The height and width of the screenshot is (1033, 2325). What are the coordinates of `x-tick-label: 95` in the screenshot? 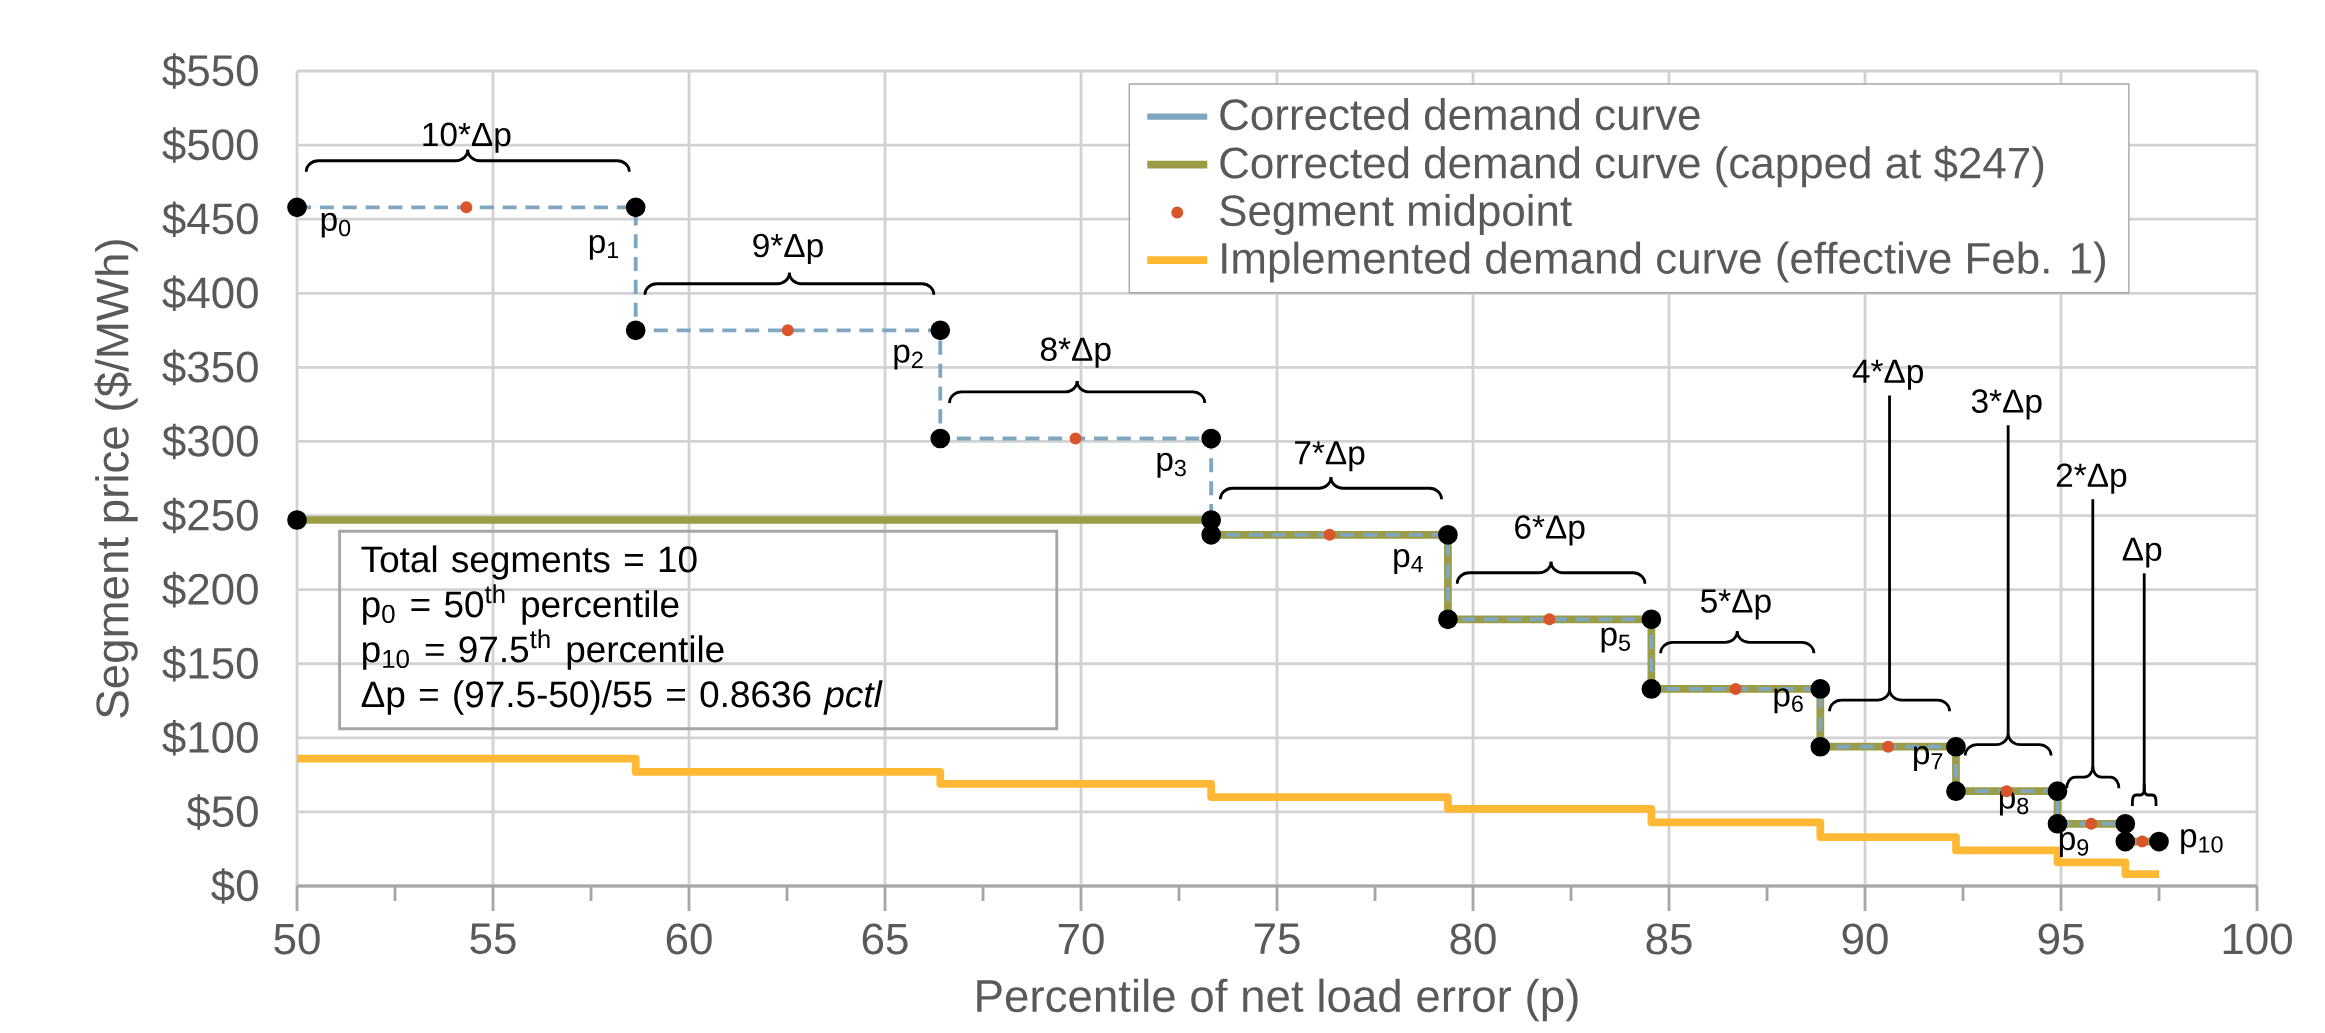 It's located at (2061, 939).